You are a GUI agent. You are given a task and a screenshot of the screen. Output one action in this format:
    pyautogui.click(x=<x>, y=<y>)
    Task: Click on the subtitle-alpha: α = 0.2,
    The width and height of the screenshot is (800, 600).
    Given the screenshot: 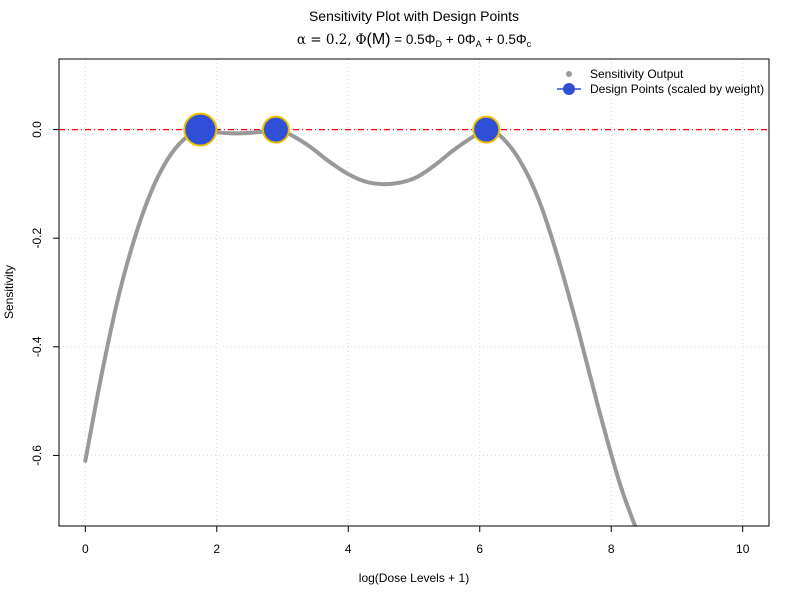 What is the action you would take?
    pyautogui.click(x=324, y=40)
    